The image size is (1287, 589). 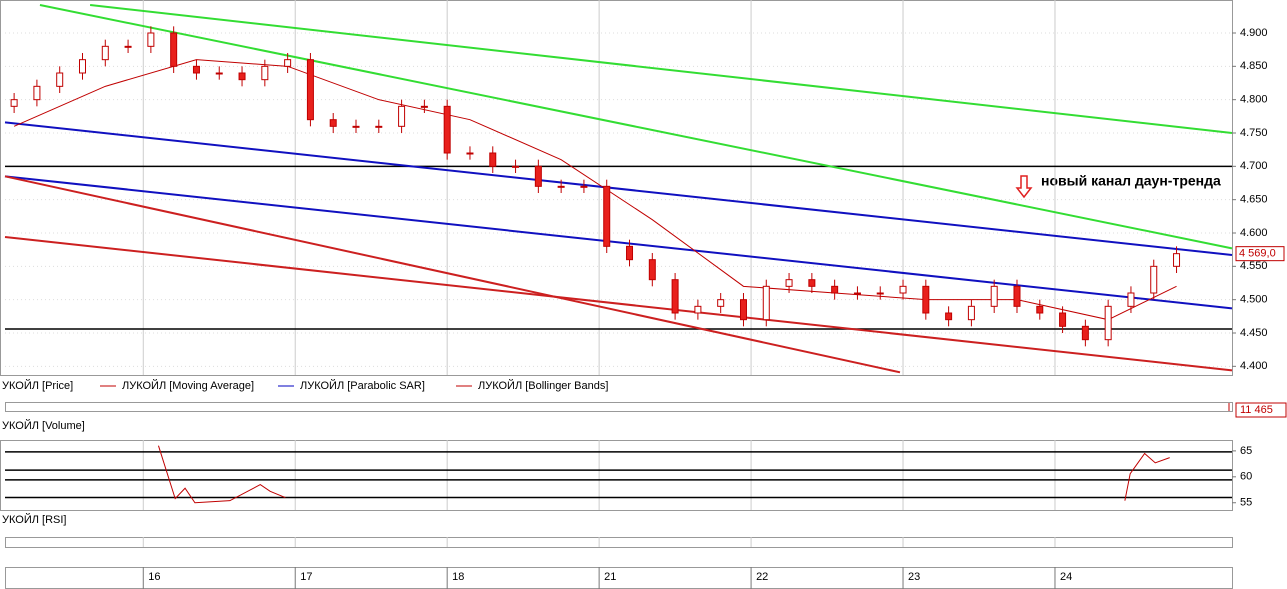 I want to click on x-tick-label: 23, so click(x=914, y=577).